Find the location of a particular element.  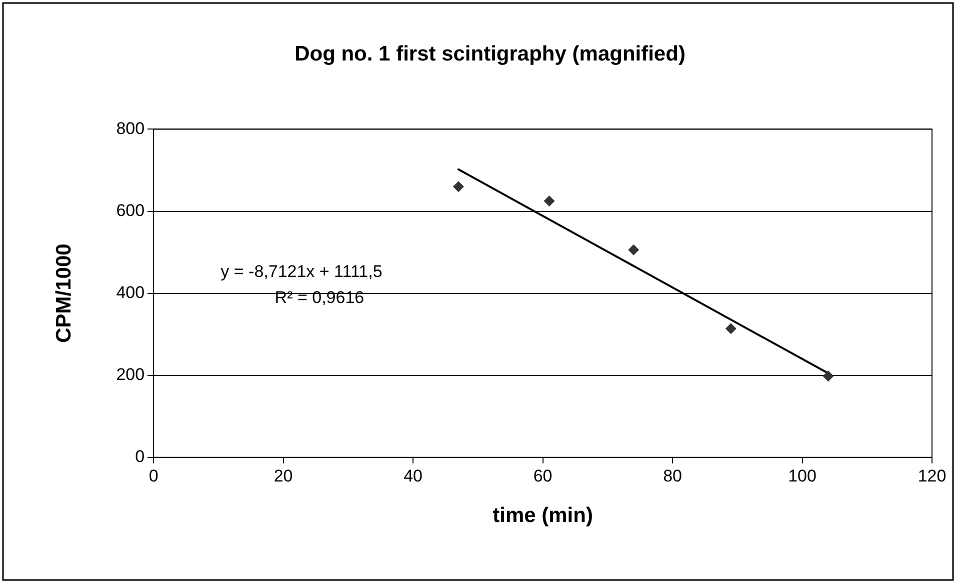

y-tick-label: 0 is located at coordinates (140, 456).